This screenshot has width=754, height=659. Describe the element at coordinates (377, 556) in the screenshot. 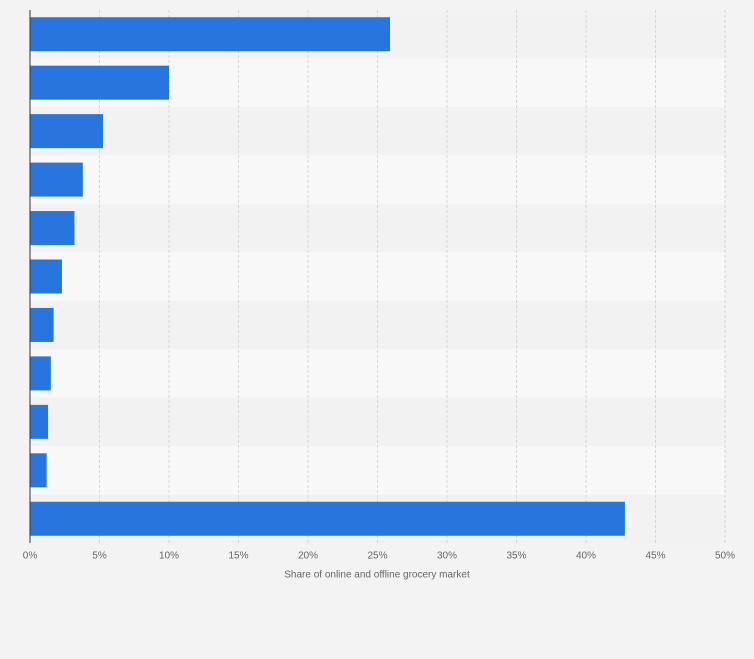

I see `x-tick-label: 25%` at that location.